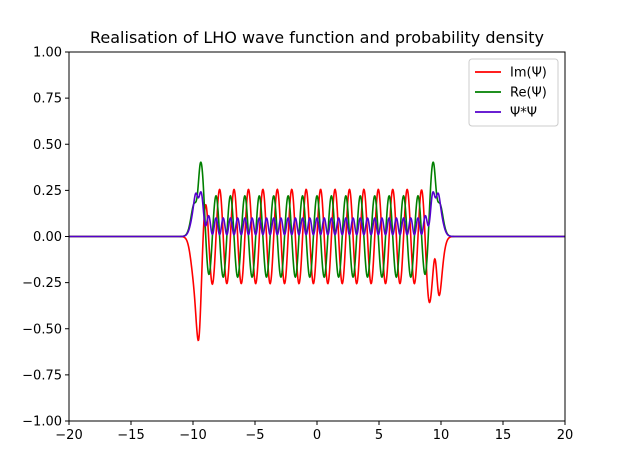 The image size is (621, 470). I want to click on x-tick-label: 20, so click(565, 435).